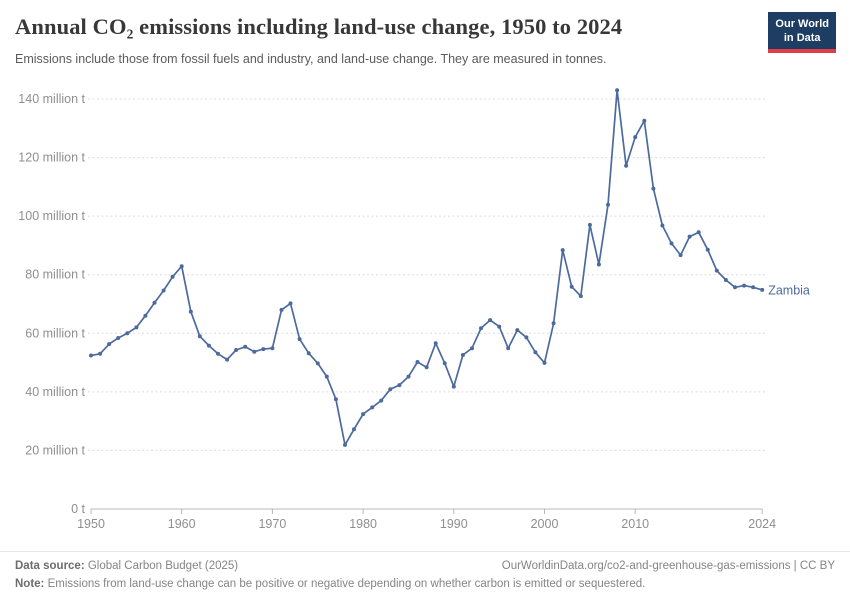  What do you see at coordinates (390, 389) in the screenshot?
I see `data-point-1983` at bounding box center [390, 389].